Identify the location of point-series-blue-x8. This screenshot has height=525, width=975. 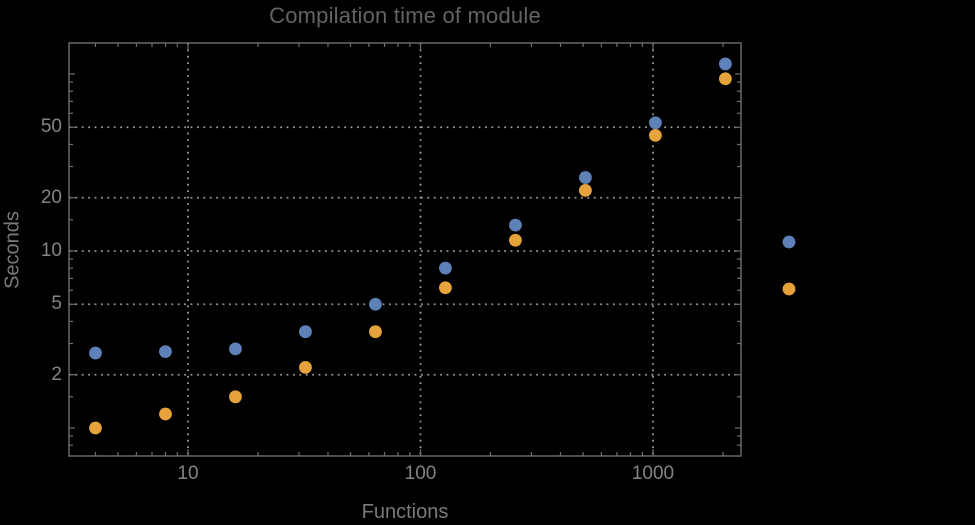
(165, 352).